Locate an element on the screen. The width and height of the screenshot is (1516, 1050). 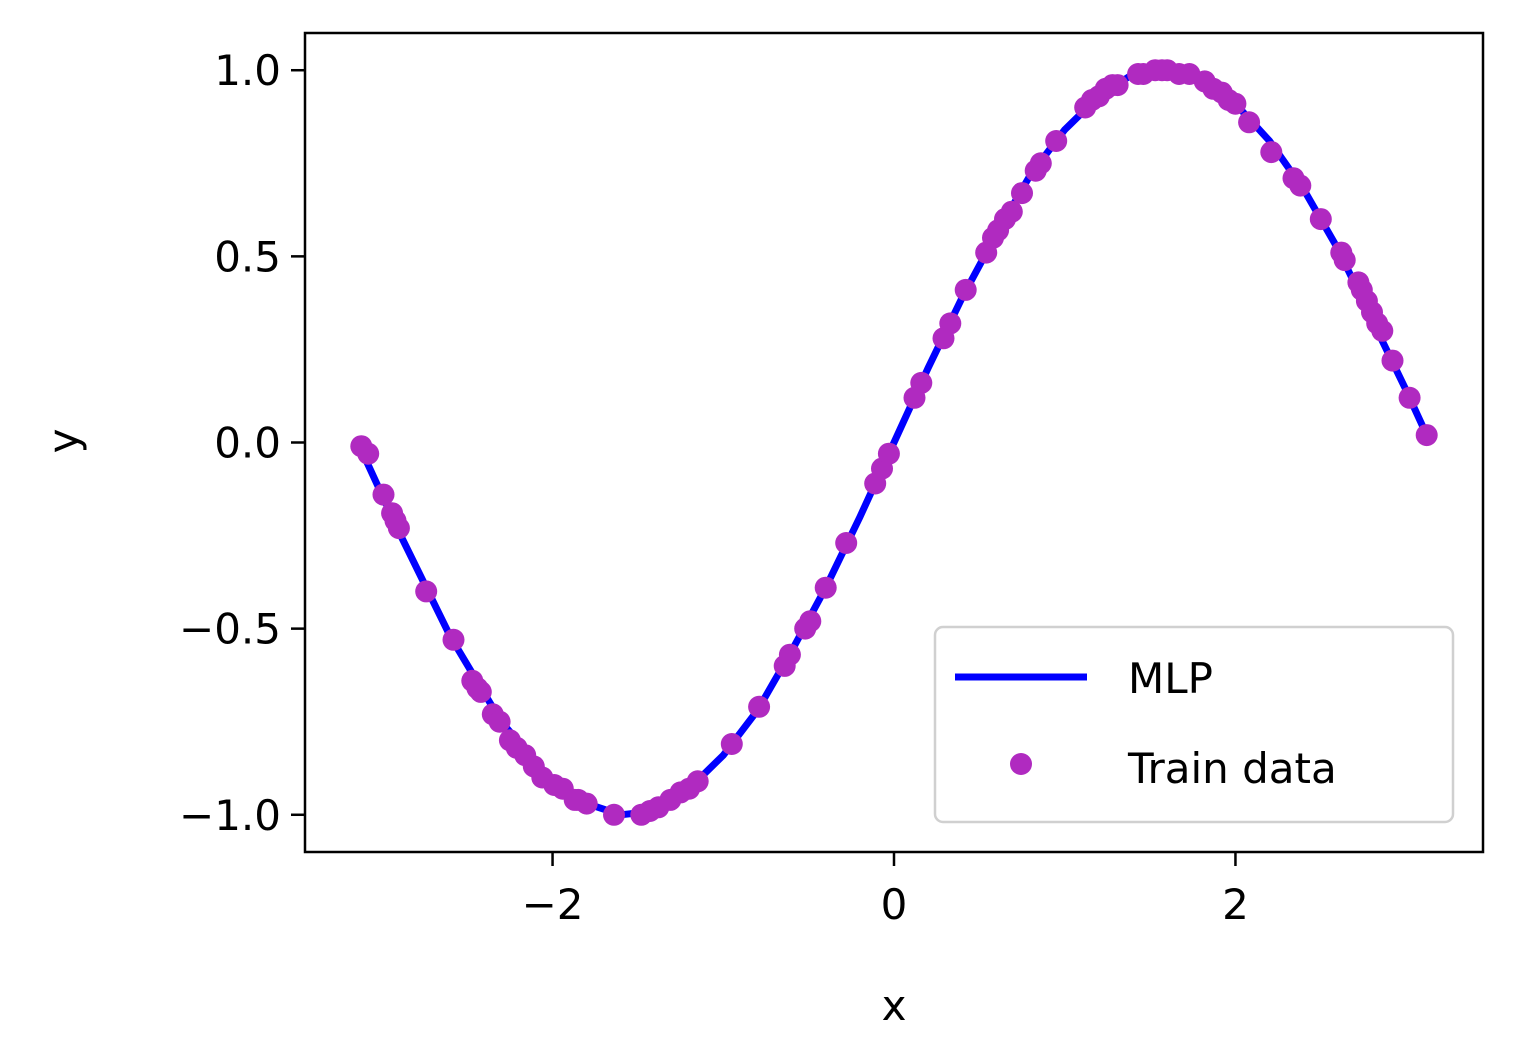
y-tick-label: −1.0 is located at coordinates (230, 815).